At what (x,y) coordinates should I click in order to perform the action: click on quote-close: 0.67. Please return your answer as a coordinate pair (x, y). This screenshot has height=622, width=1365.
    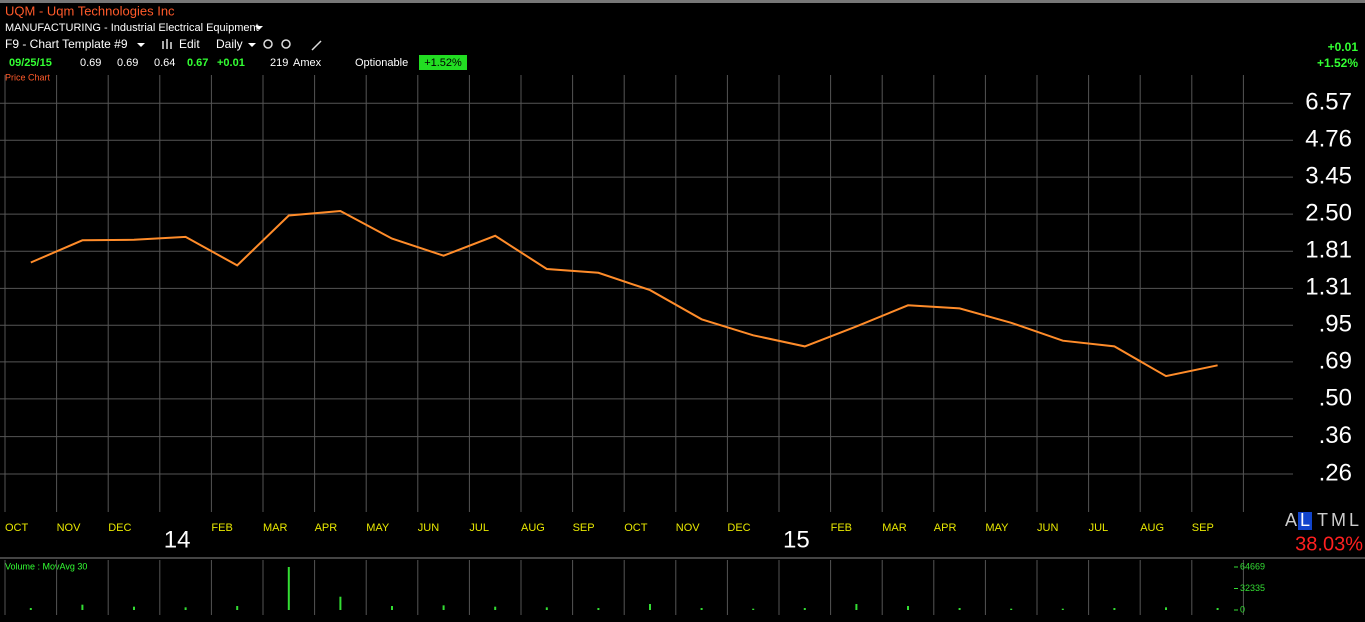
    Looking at the image, I should click on (197, 63).